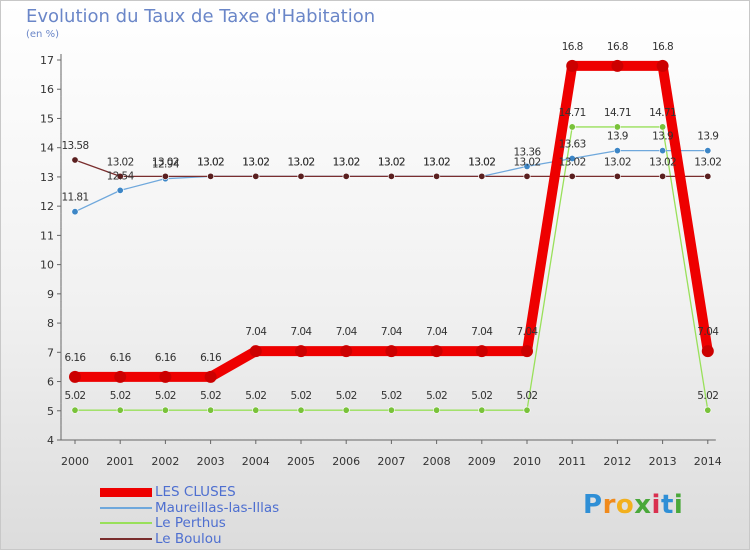  Describe the element at coordinates (617, 461) in the screenshot. I see `x-tick-label: 2012` at that location.